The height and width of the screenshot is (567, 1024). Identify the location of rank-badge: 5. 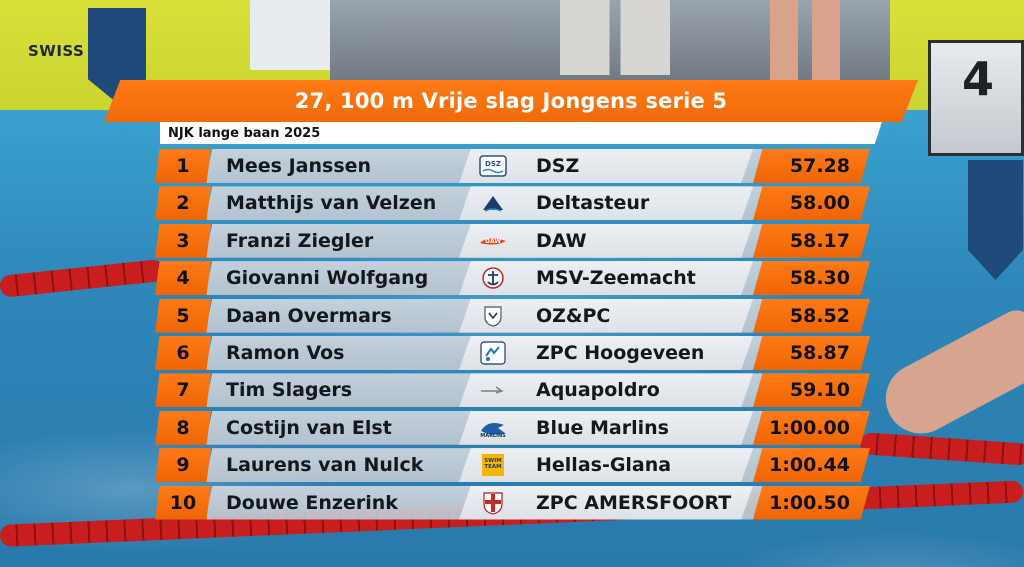
(183, 315).